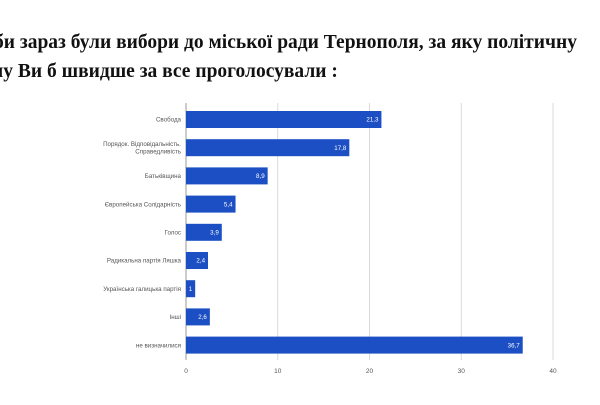 This screenshot has height=405, width=600. What do you see at coordinates (553, 371) in the screenshot?
I see `x-tick-label: 40` at bounding box center [553, 371].